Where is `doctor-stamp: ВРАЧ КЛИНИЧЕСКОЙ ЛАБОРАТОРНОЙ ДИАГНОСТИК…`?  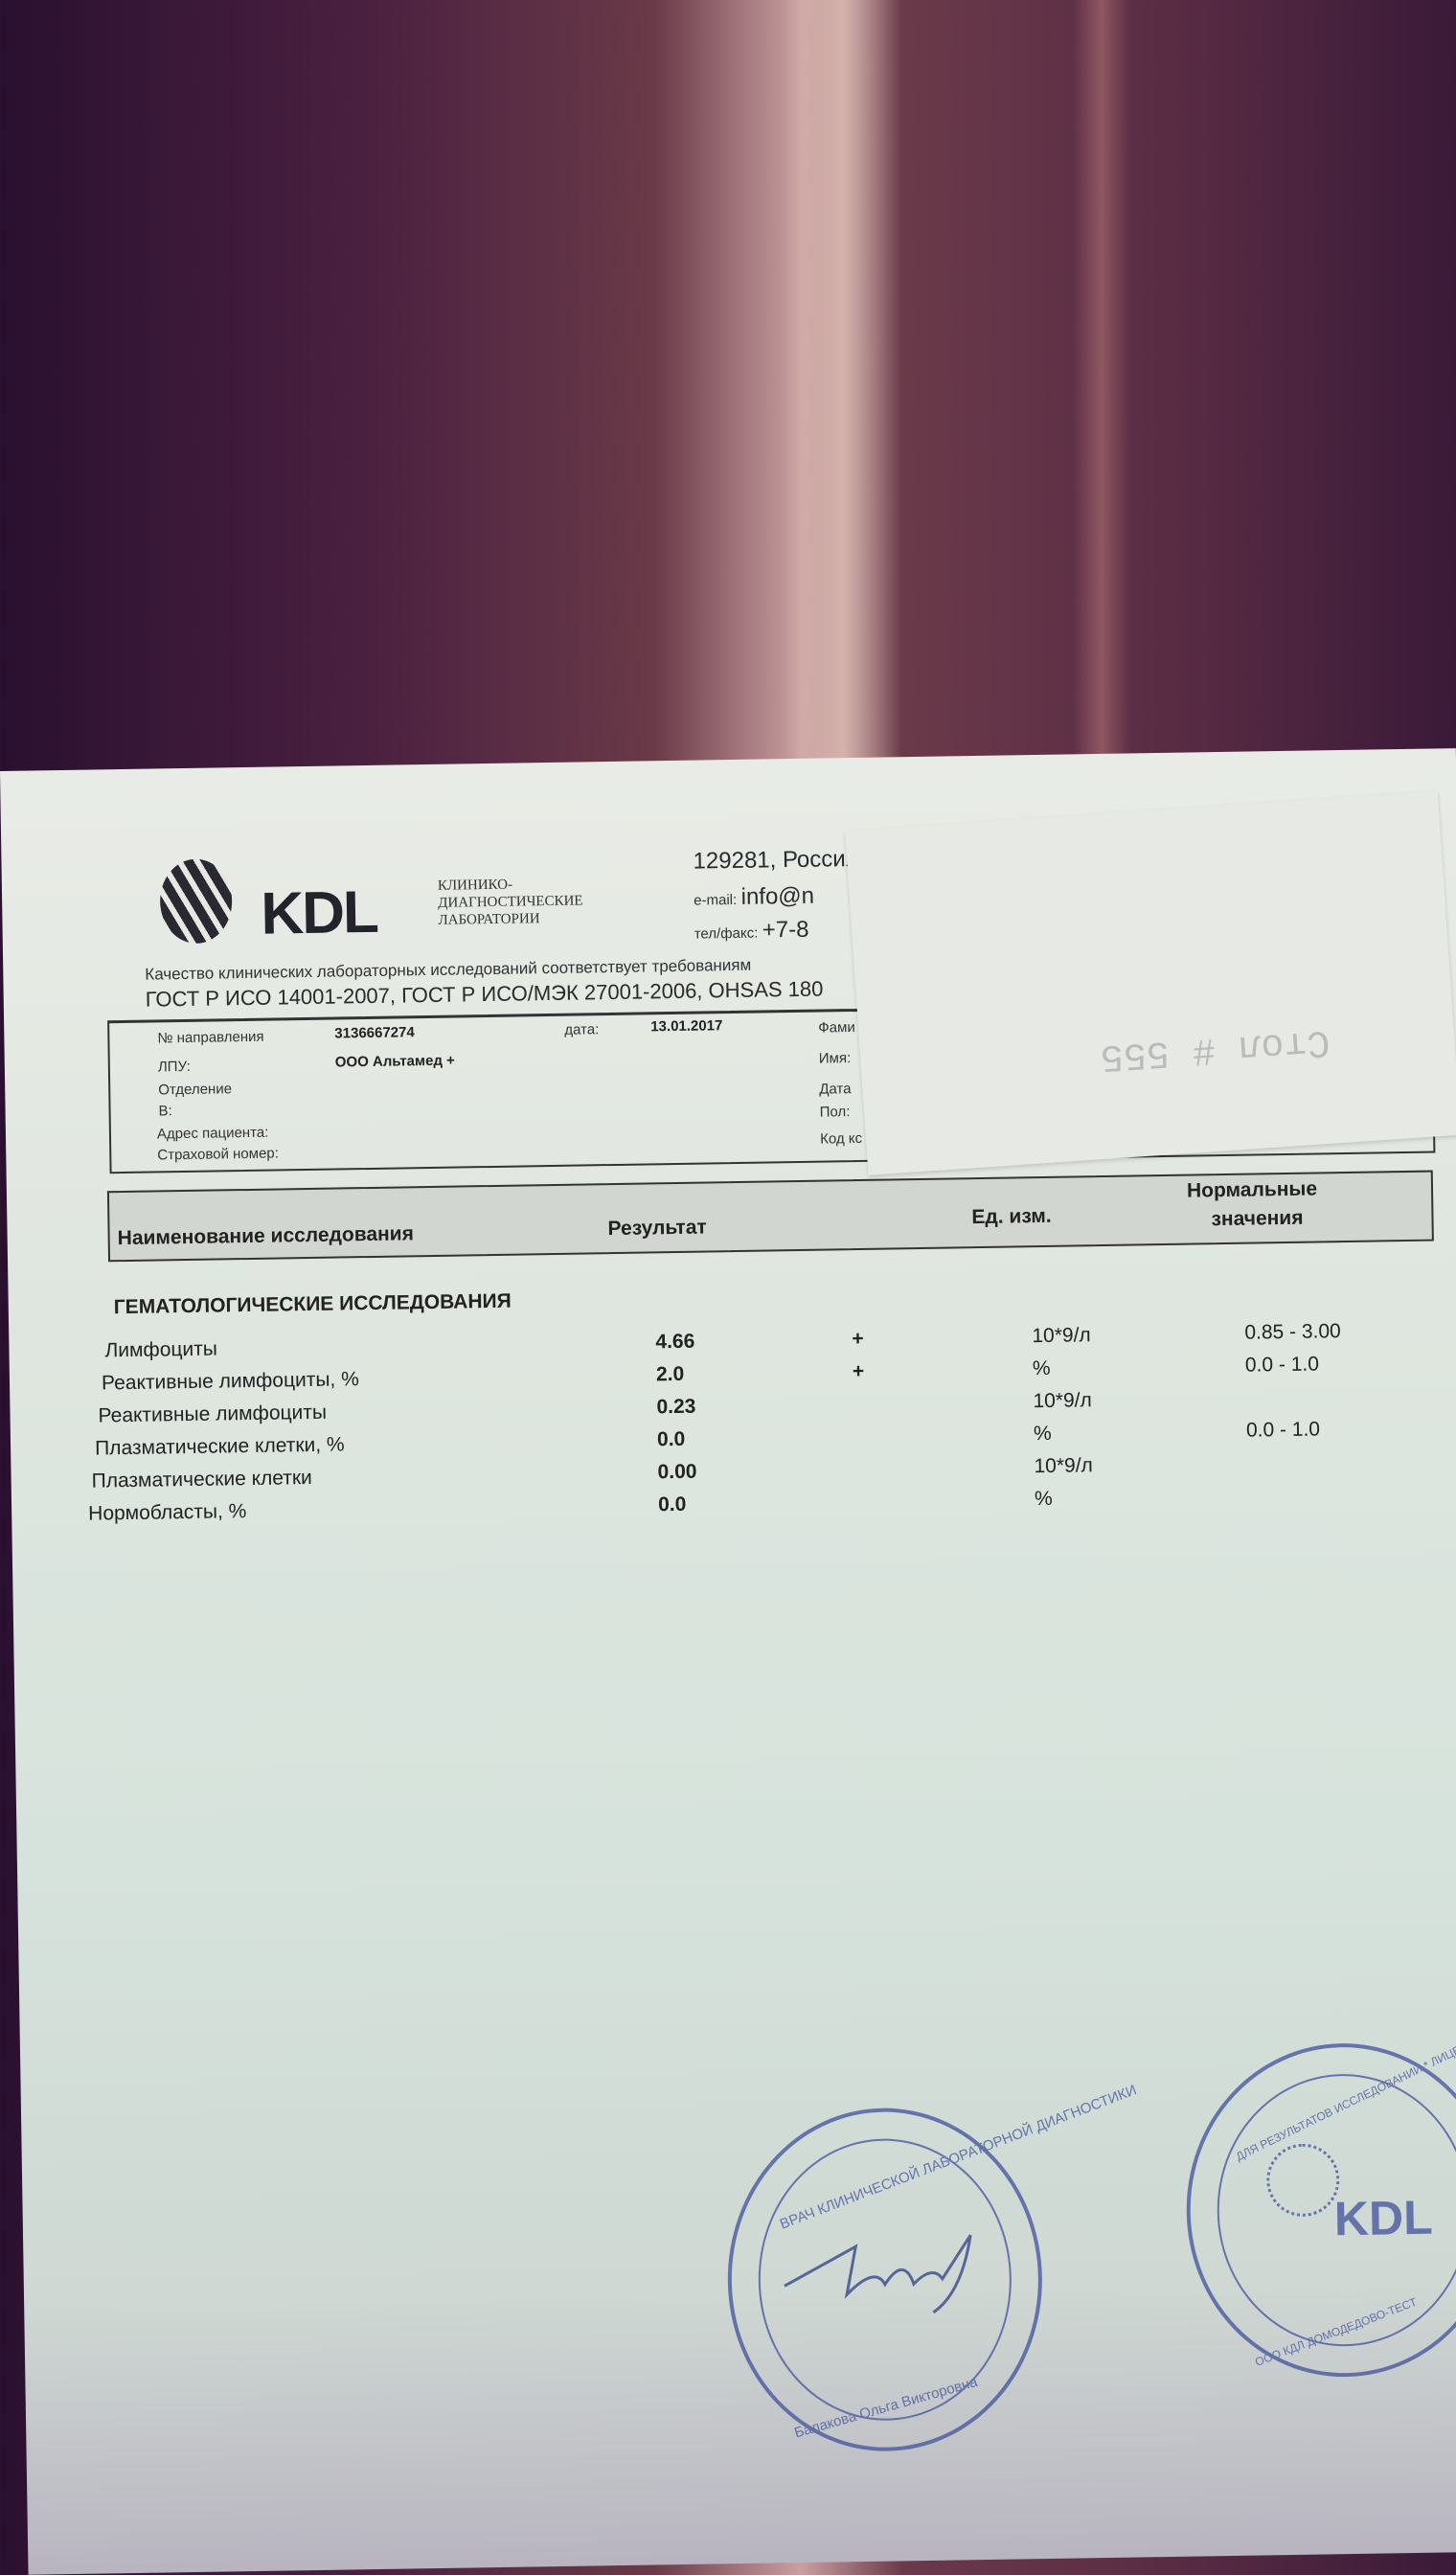 doctor-stamp: ВРАЧ КЛИНИЧЕСКОЙ ЛАБОРАТОРНОЙ ДИАГНОСТИК… is located at coordinates (932, 2268).